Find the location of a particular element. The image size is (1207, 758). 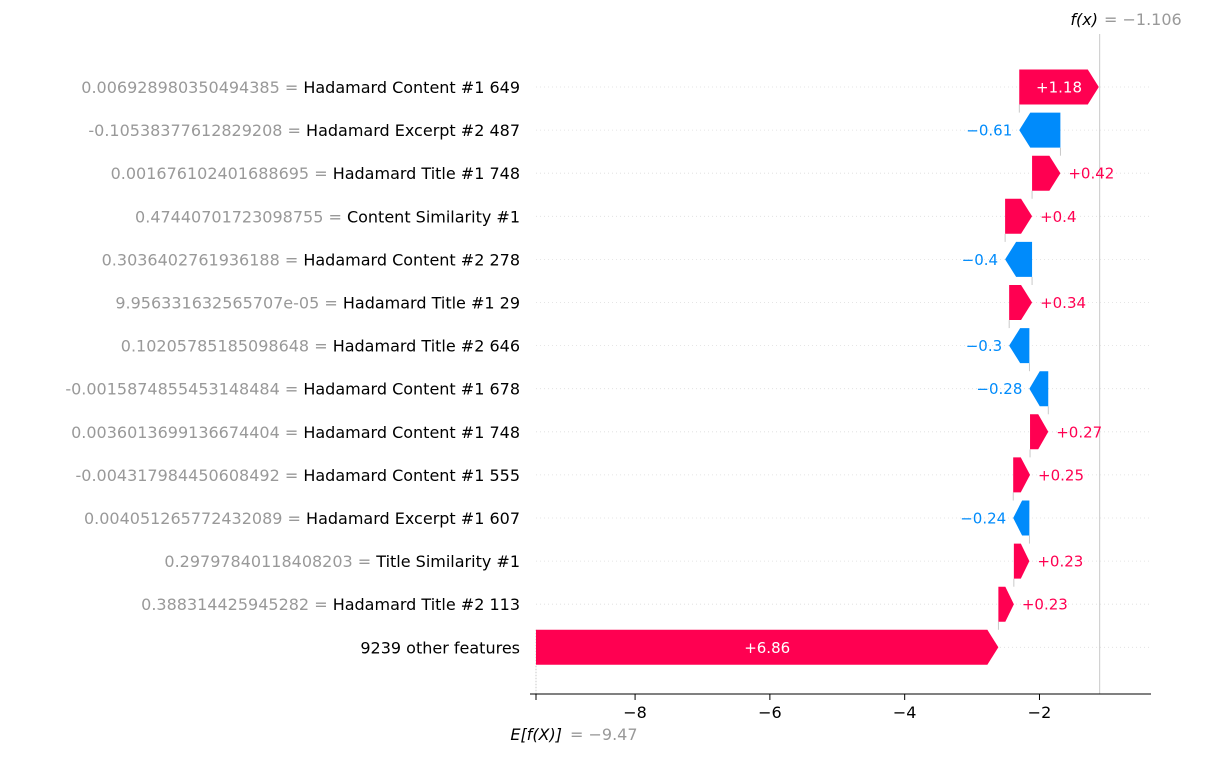

feature-name: Hadamard Title #1 748 is located at coordinates (426, 173).